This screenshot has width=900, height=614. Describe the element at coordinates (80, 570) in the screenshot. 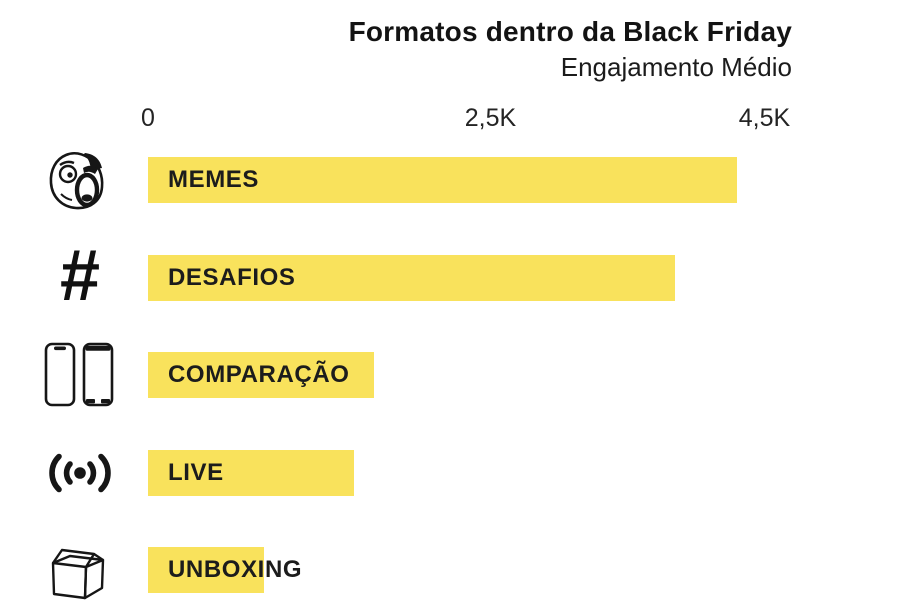

I see `unboxing-box-icon` at that location.